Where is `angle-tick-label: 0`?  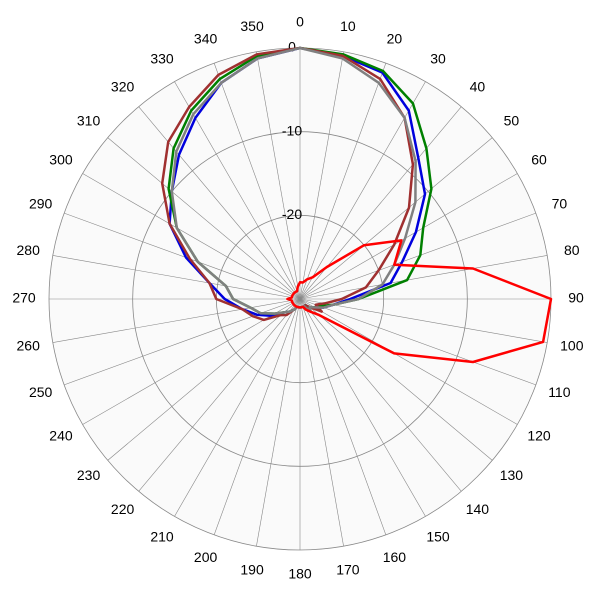 angle-tick-label: 0 is located at coordinates (300, 22).